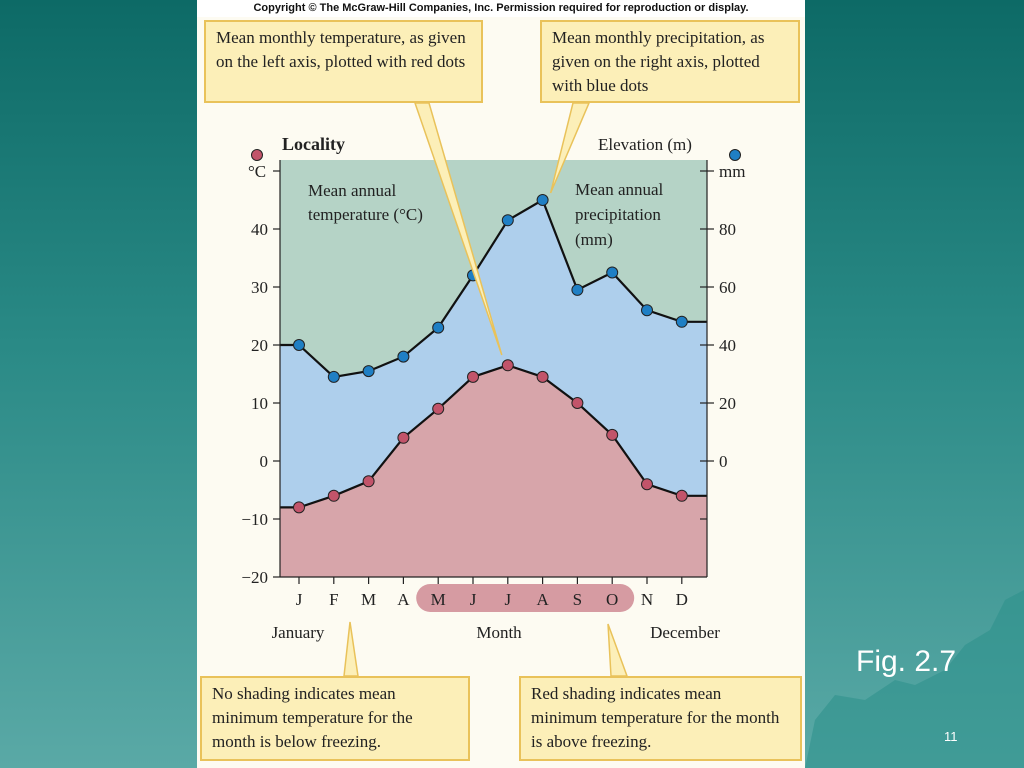 This screenshot has width=1024, height=768. Describe the element at coordinates (727, 287) in the screenshot. I see `right-tick-label: 60` at that location.